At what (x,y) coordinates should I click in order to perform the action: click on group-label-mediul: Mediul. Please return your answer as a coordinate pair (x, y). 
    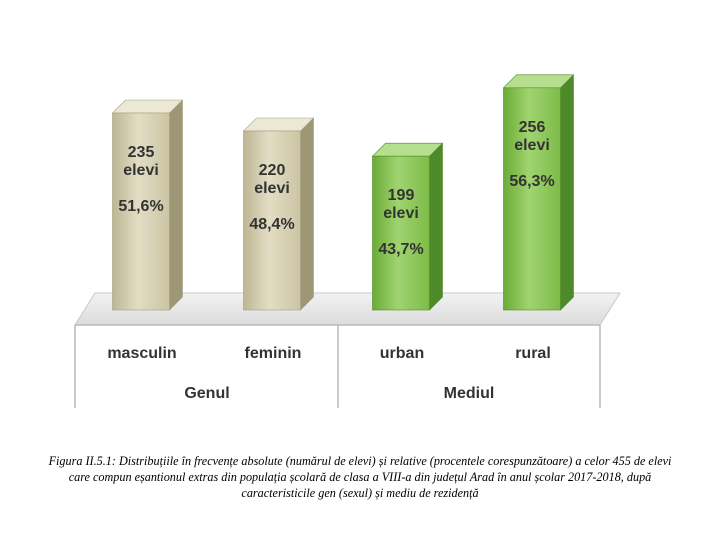
    Looking at the image, I should click on (469, 393).